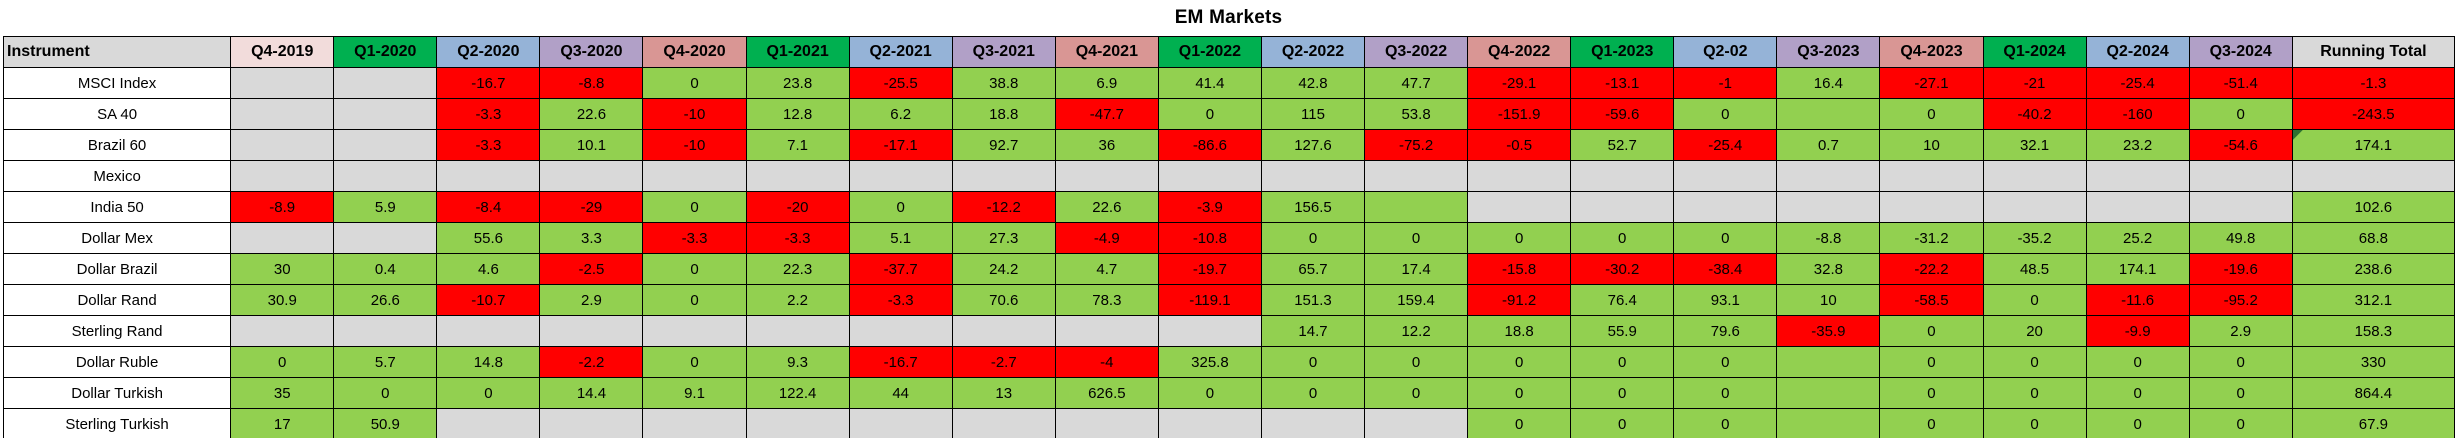  What do you see at coordinates (900, 393) in the screenshot?
I see `value-cell: 44` at bounding box center [900, 393].